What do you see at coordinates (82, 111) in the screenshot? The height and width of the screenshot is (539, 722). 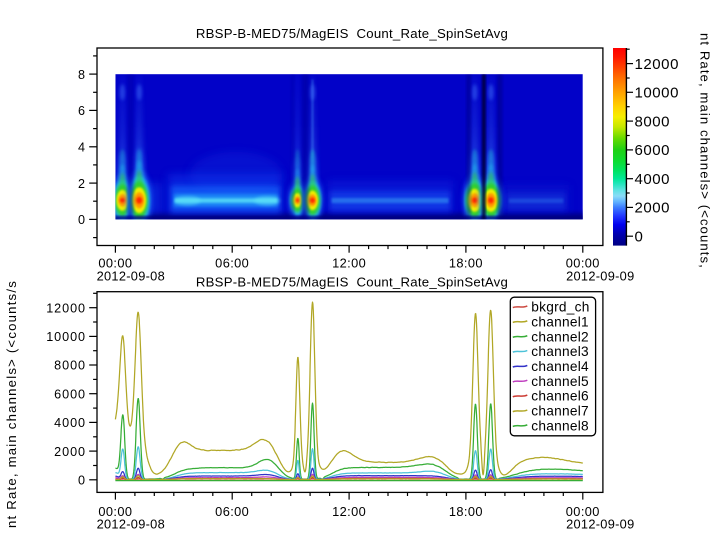 I see `svg-text: 6` at bounding box center [82, 111].